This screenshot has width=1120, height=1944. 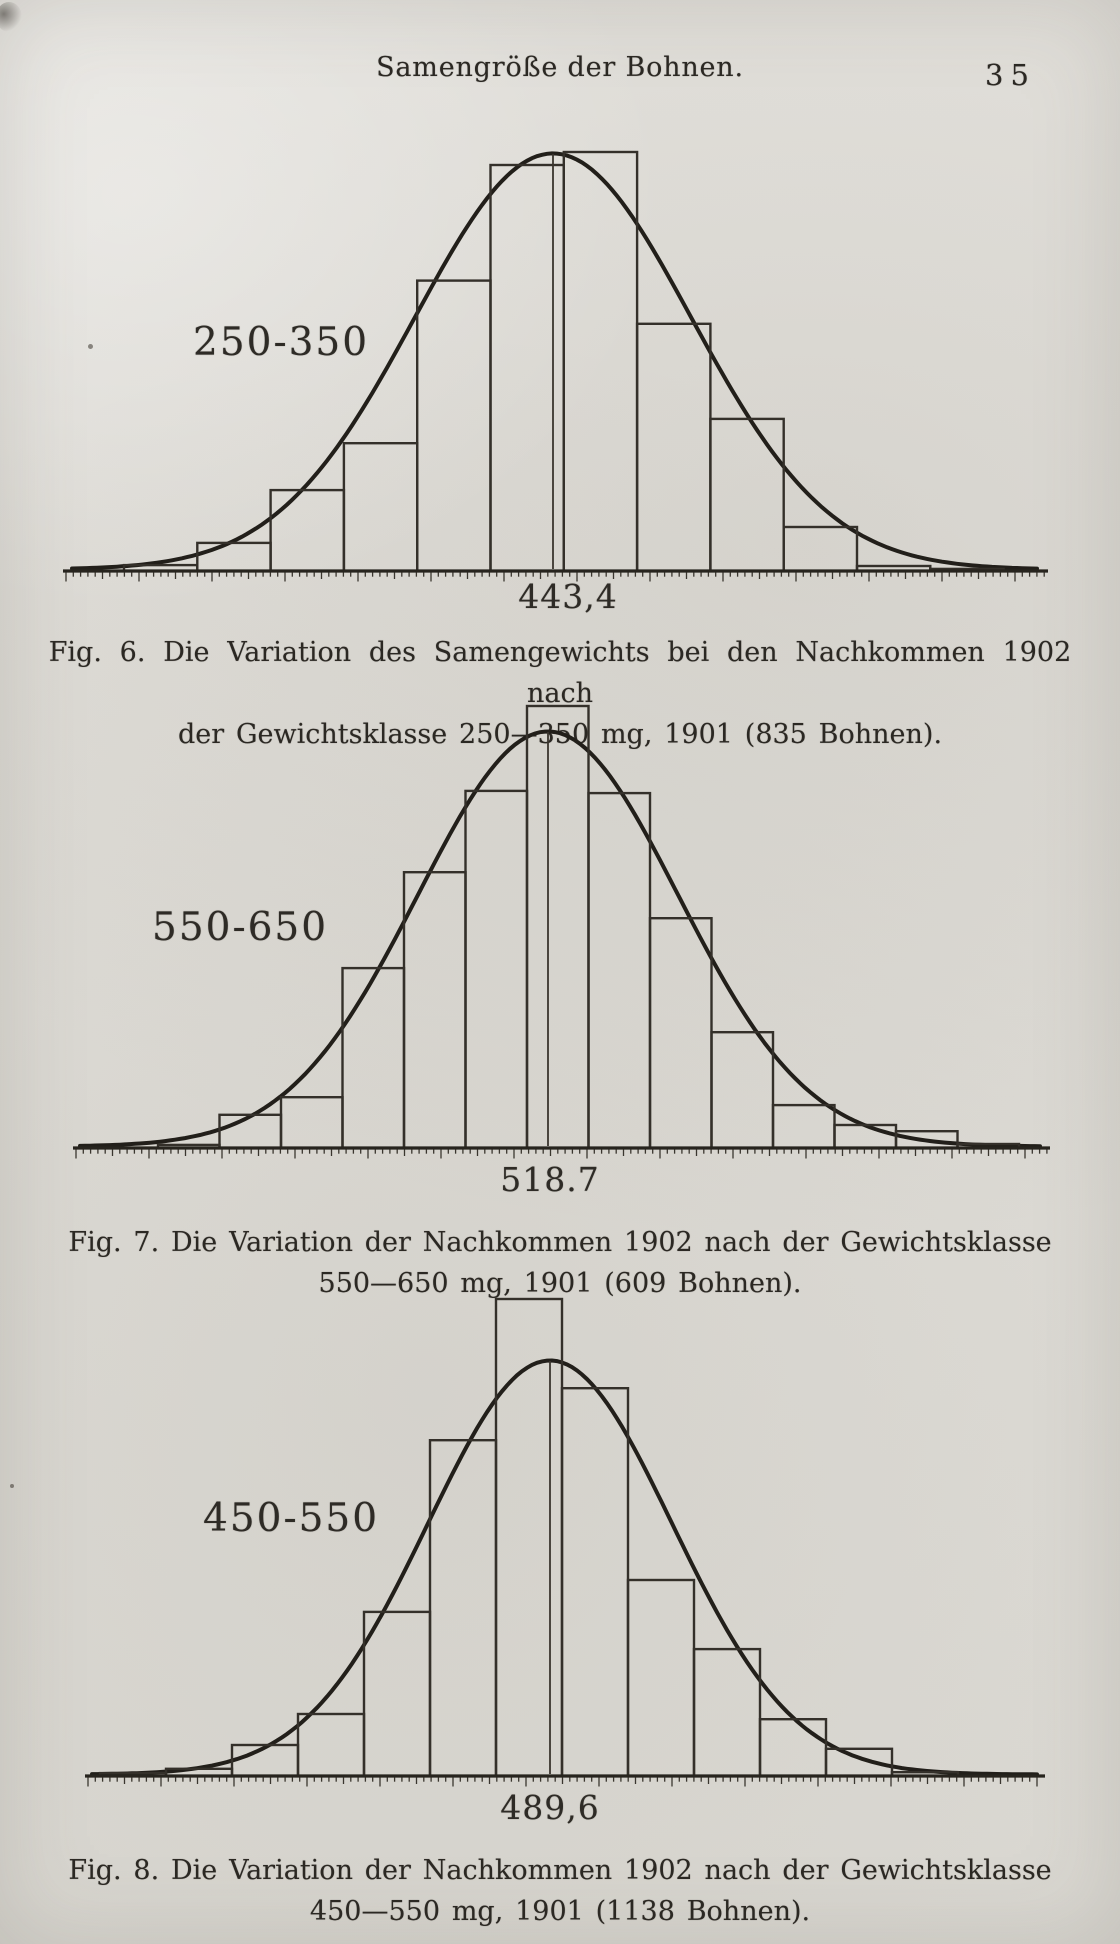 I want to click on fig7-parent-class-label: 550-650, so click(x=240, y=927).